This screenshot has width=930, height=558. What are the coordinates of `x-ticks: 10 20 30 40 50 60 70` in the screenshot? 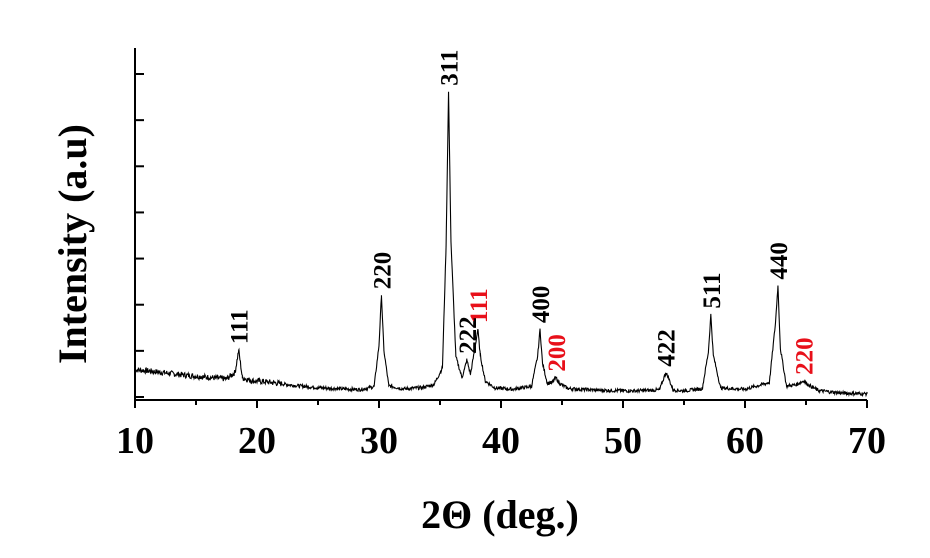 It's located at (501, 431).